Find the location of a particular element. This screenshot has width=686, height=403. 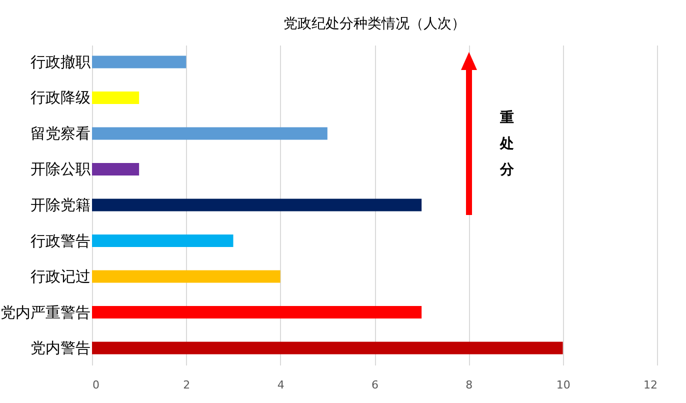

x-tick-label: 10 is located at coordinates (563, 385).